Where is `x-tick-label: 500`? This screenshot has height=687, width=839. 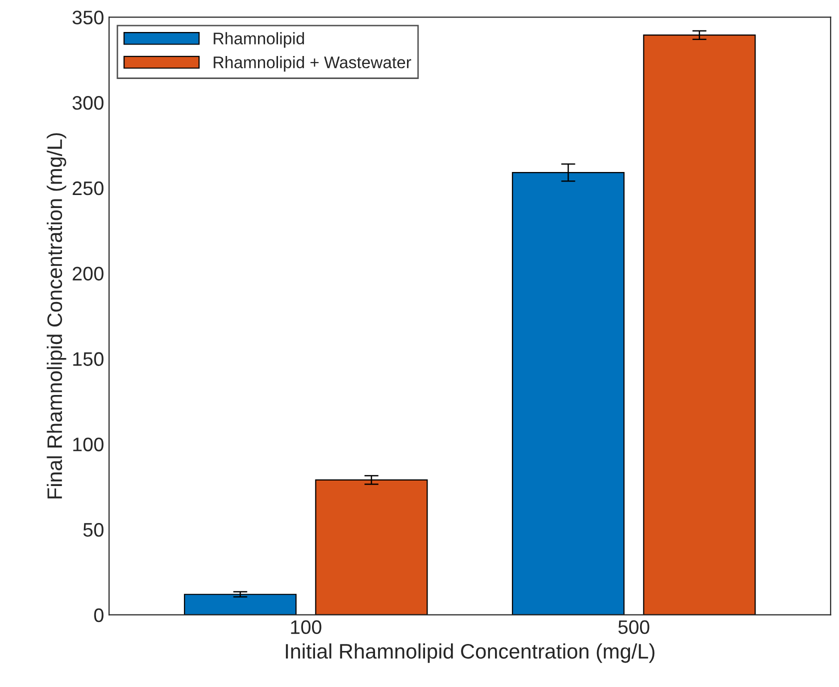 x-tick-label: 500 is located at coordinates (634, 627).